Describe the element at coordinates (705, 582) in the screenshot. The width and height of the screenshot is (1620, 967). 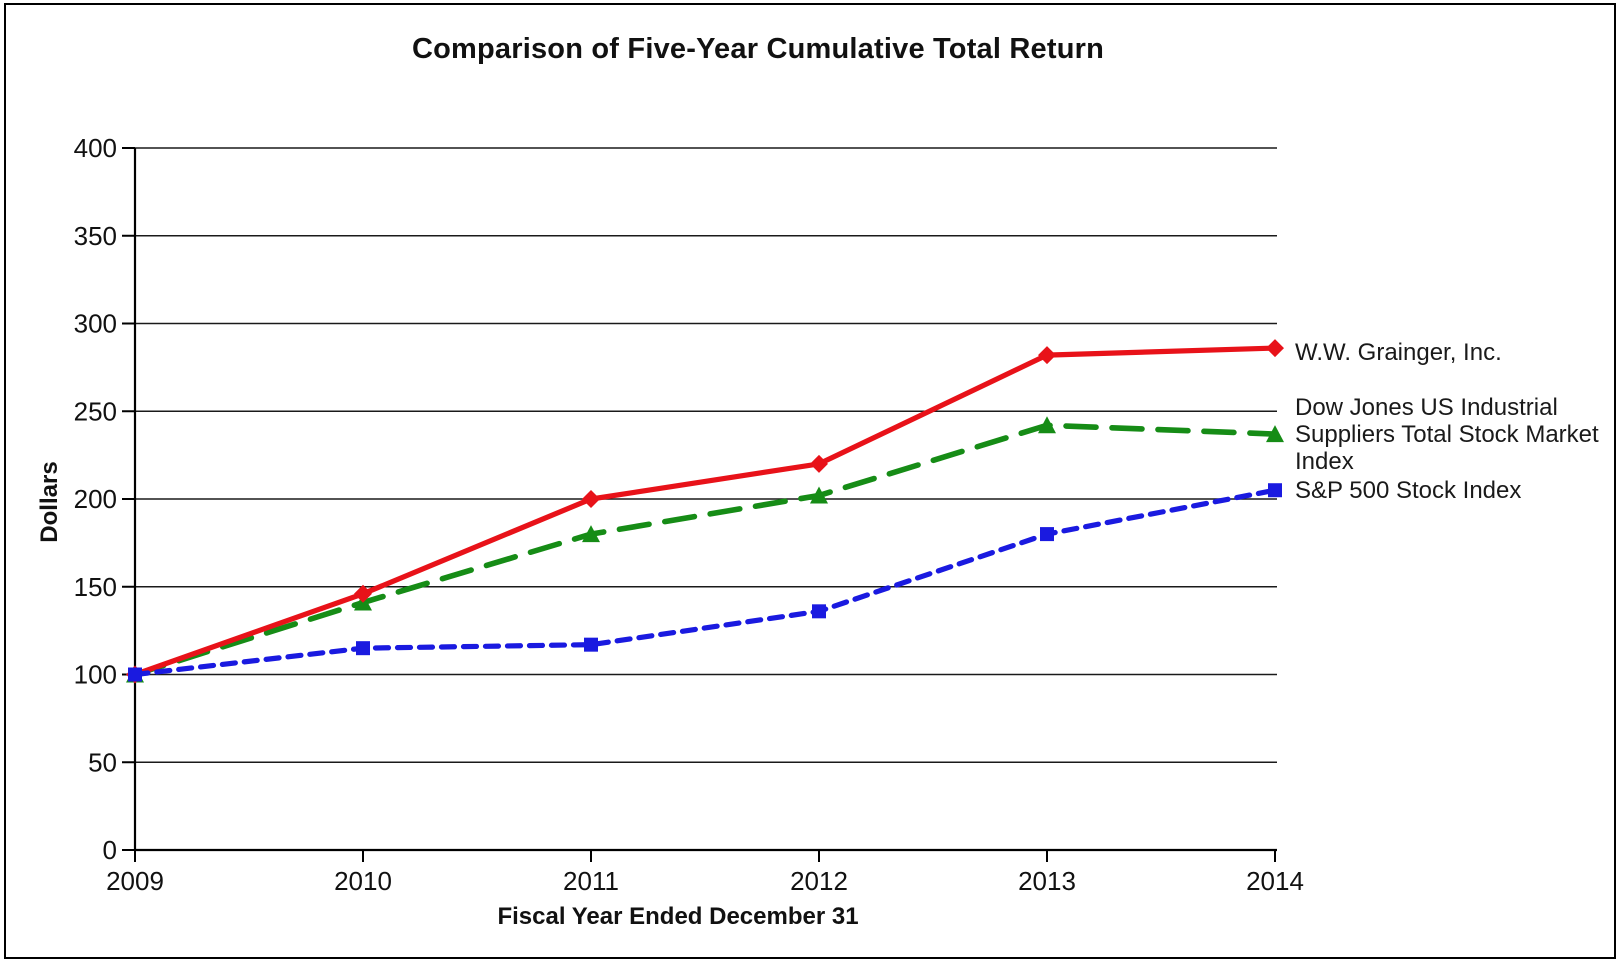
I see `series-line-sp500` at that location.